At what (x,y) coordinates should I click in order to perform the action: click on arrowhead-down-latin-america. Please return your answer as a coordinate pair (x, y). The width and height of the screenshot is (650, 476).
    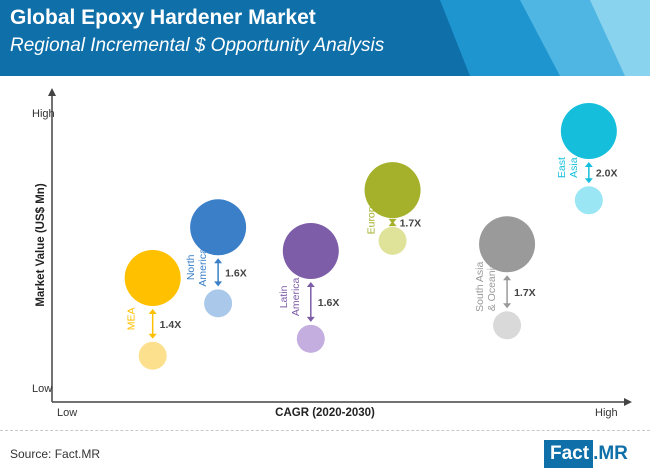
    Looking at the image, I should click on (310, 319).